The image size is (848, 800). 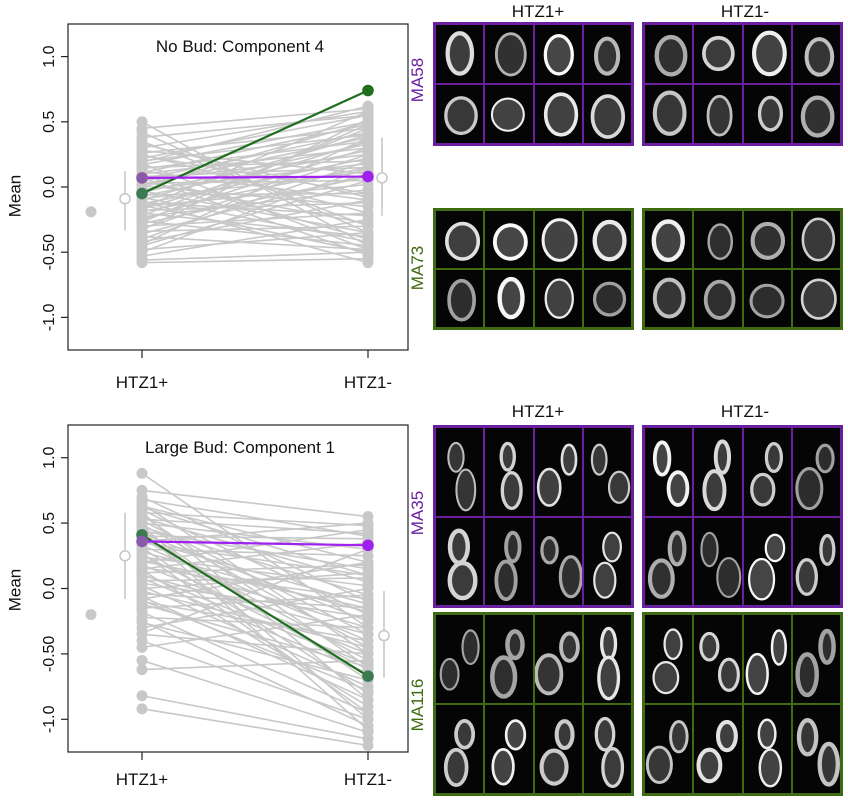 What do you see at coordinates (417, 705) in the screenshot?
I see `strain-label-ma116: MA116` at bounding box center [417, 705].